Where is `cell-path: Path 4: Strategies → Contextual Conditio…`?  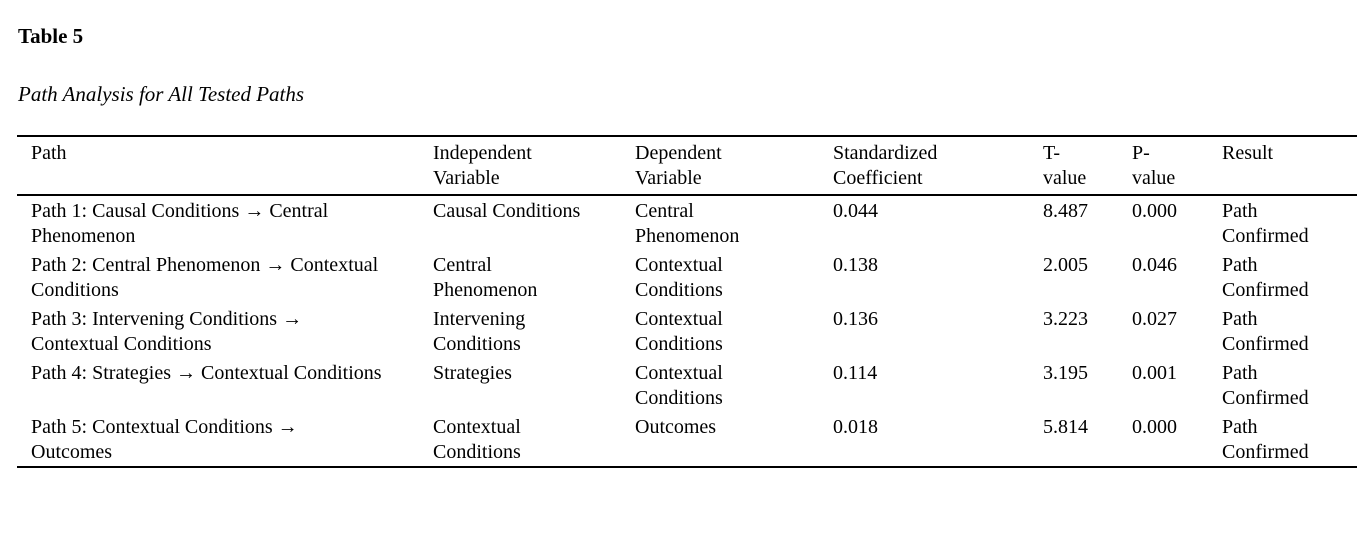 cell-path: Path 4: Strategies → Contextual Conditio… is located at coordinates (206, 373).